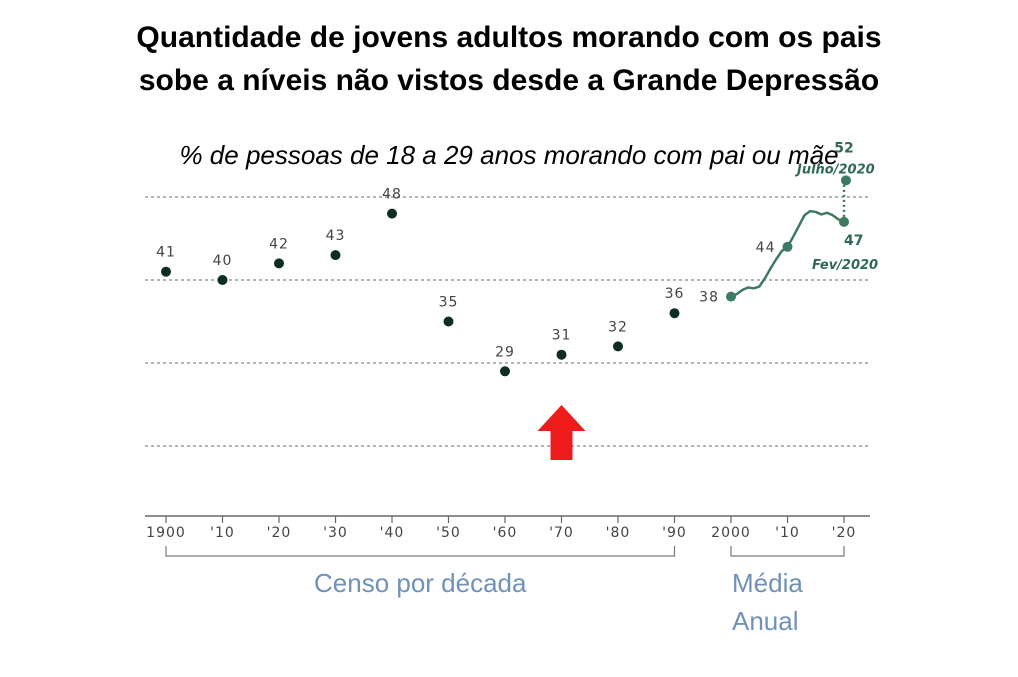  Describe the element at coordinates (223, 261) in the screenshot. I see `census-point-label: 40` at that location.